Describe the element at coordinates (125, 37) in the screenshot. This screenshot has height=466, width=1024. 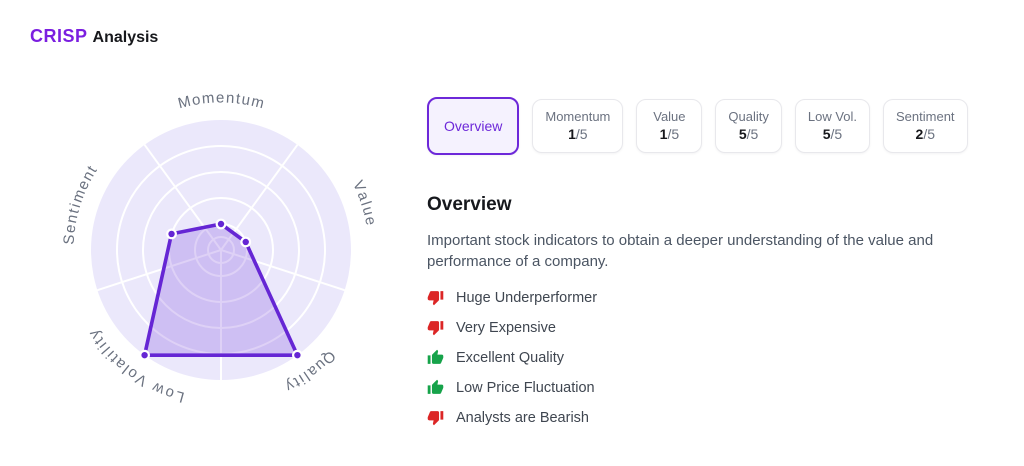
I see `logo-suffix: Analysis` at that location.